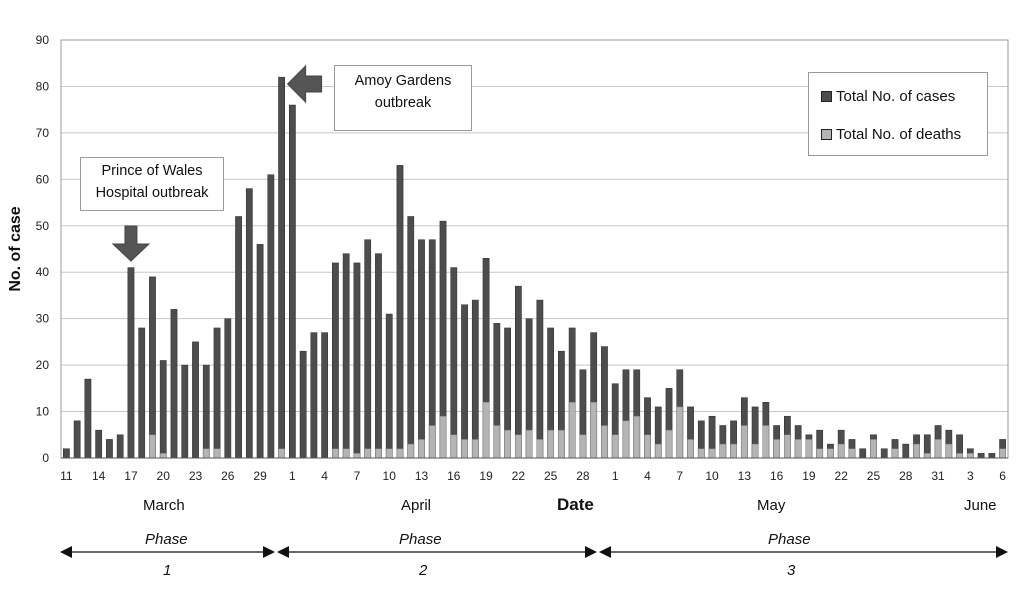 The width and height of the screenshot is (1028, 589). What do you see at coordinates (43, 179) in the screenshot?
I see `y-tick-label: 60` at bounding box center [43, 179].